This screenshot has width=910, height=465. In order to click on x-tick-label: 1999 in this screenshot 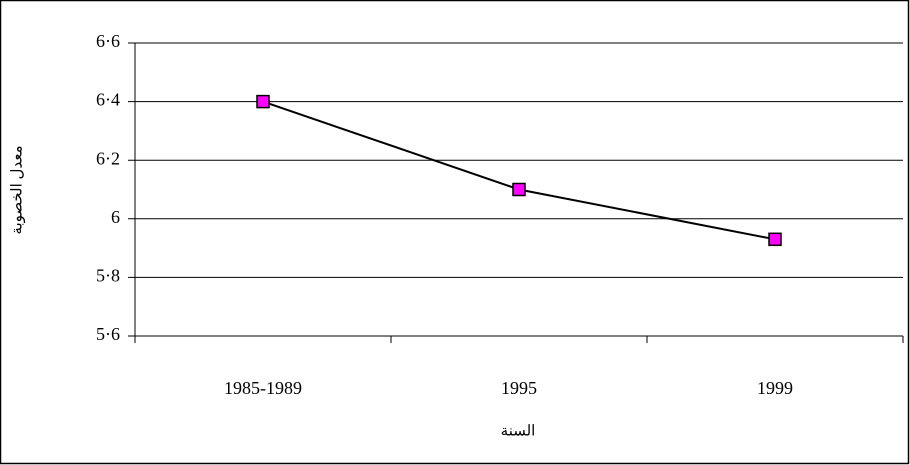, I will do `click(775, 388)`.